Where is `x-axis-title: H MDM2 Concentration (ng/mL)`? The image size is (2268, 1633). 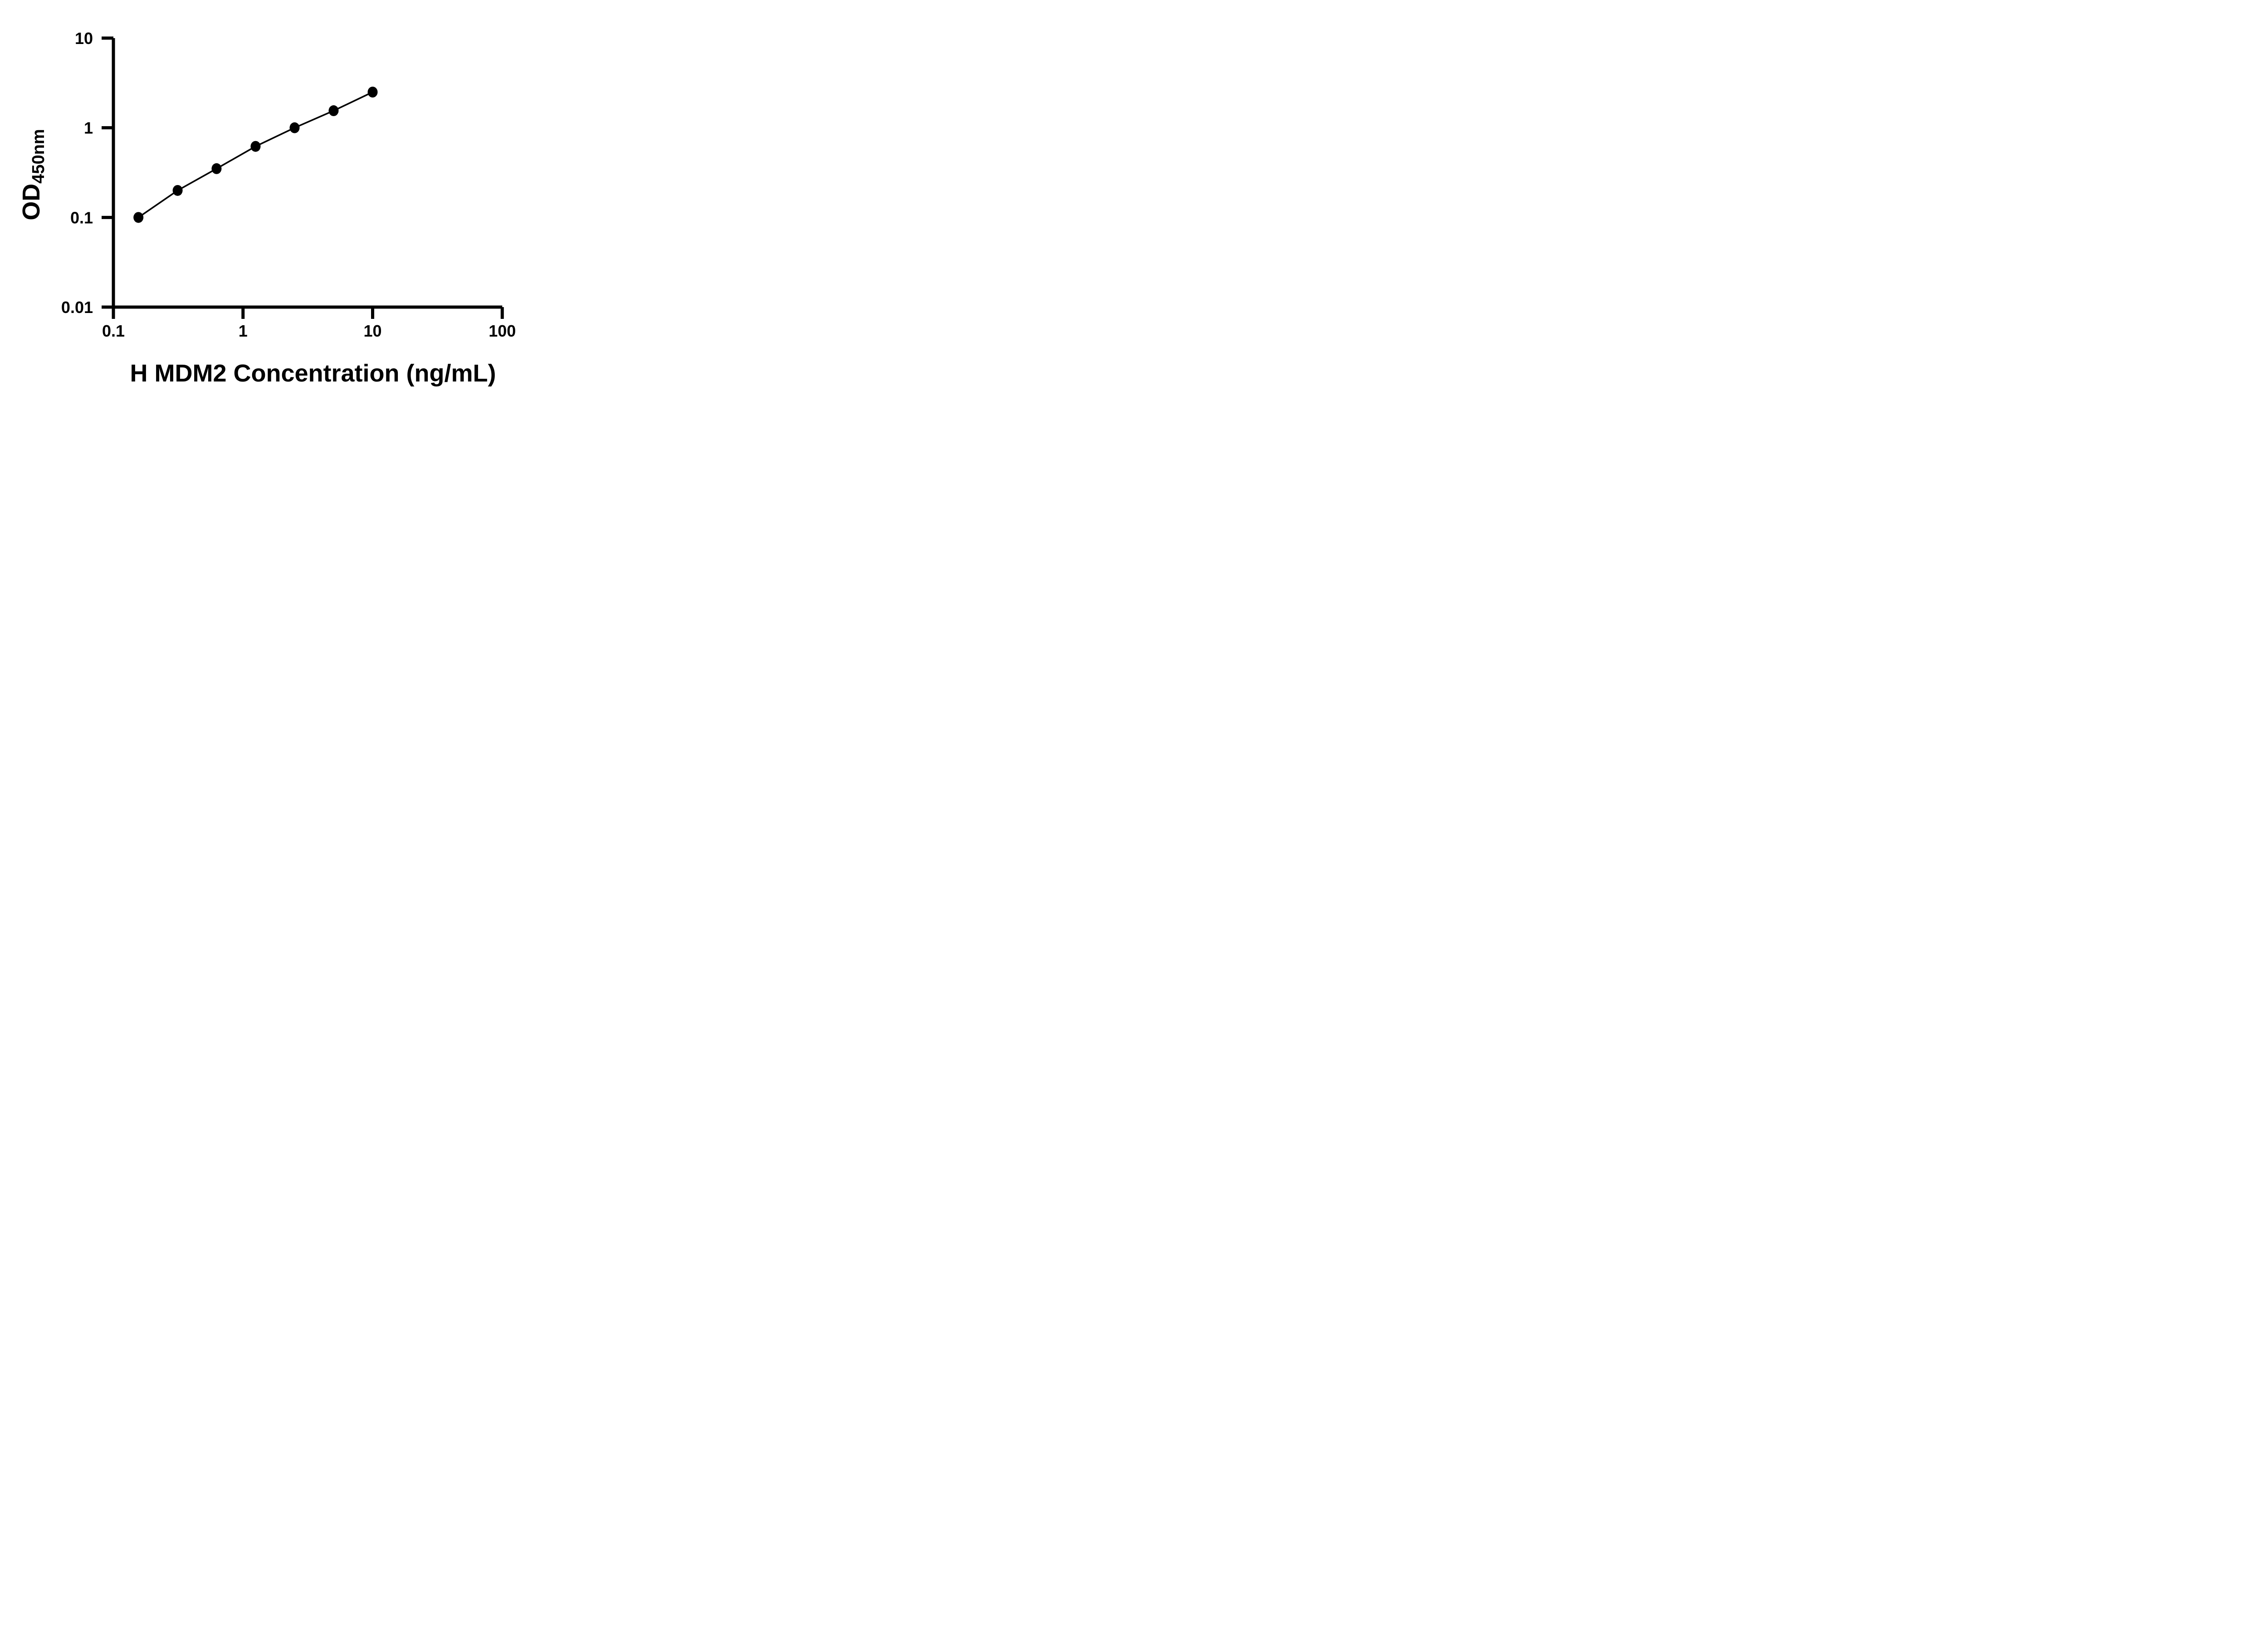
x-axis-title: H MDM2 Concentration (ng/mL) is located at coordinates (313, 373).